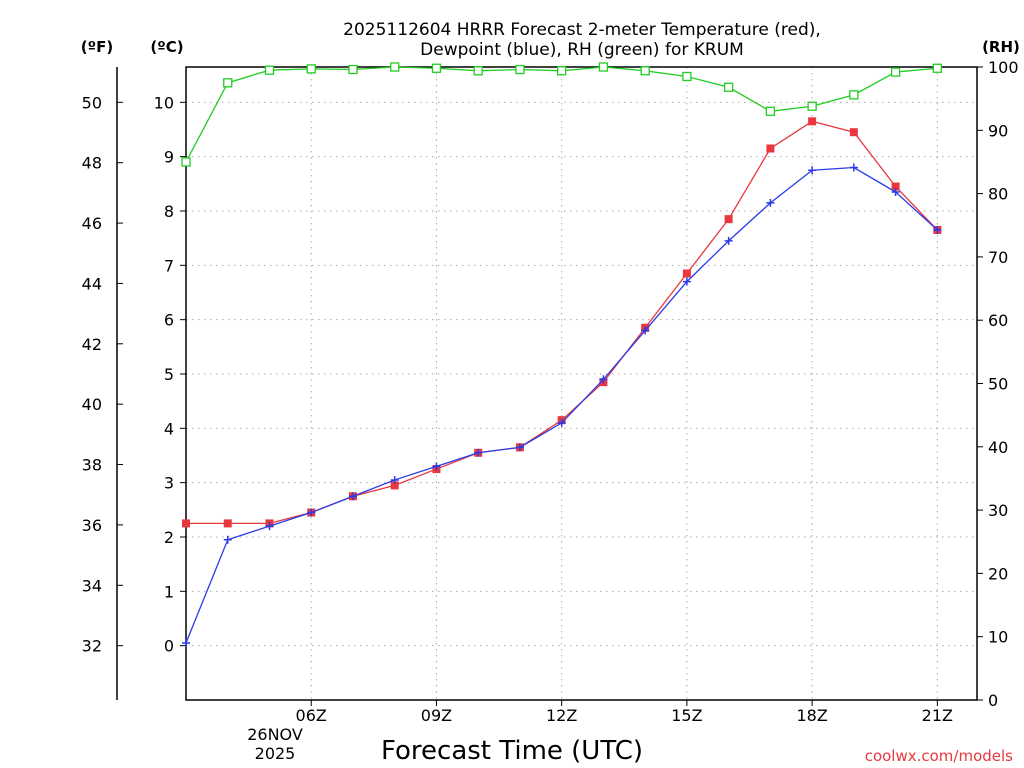  Describe the element at coordinates (998, 510) in the screenshot. I see `rh-tick-label: 30` at that location.